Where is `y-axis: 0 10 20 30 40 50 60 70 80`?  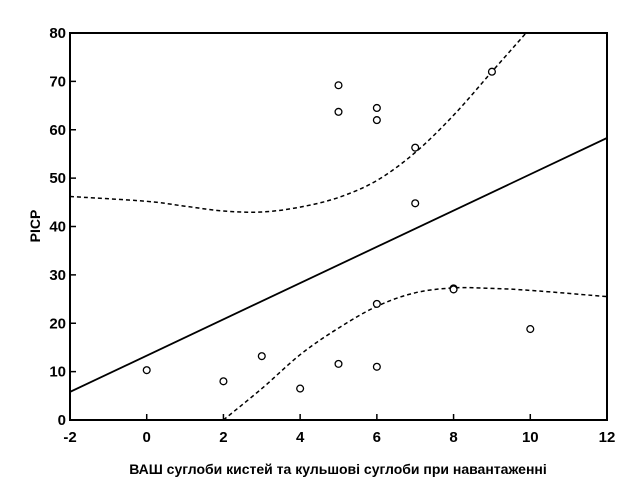
y-axis: 0 10 20 30 40 50 60 70 80 is located at coordinates (62, 227).